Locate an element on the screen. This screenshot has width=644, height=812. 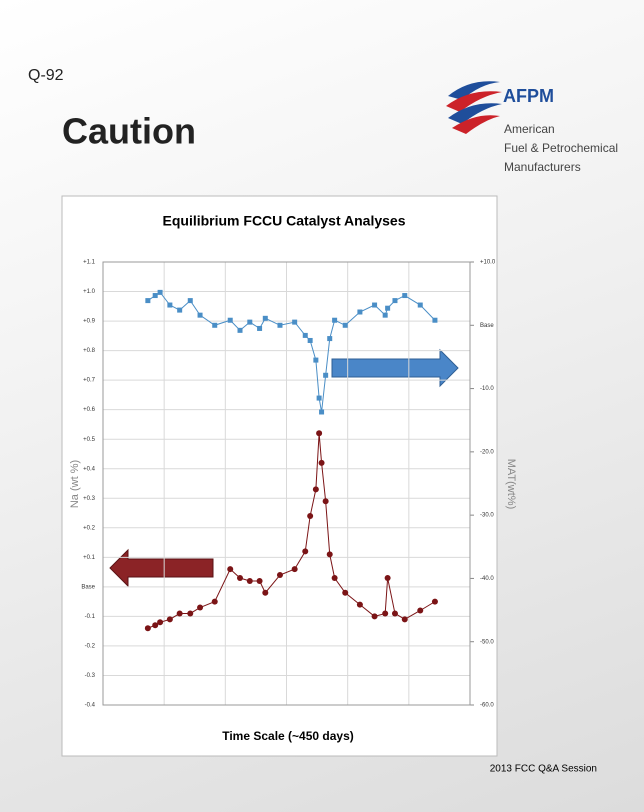
footer: 2013 FCC Q&A Session is located at coordinates (543, 769).